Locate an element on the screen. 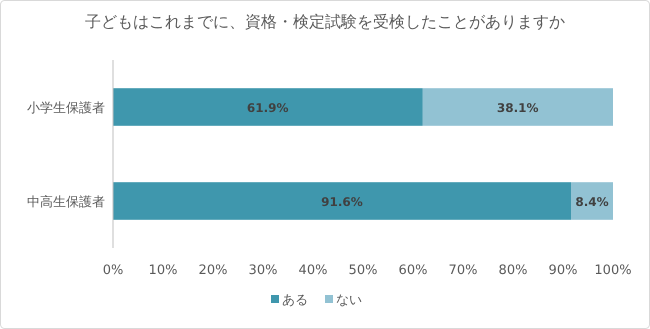 This screenshot has width=650, height=329. x-tick-label: 80% is located at coordinates (513, 270).